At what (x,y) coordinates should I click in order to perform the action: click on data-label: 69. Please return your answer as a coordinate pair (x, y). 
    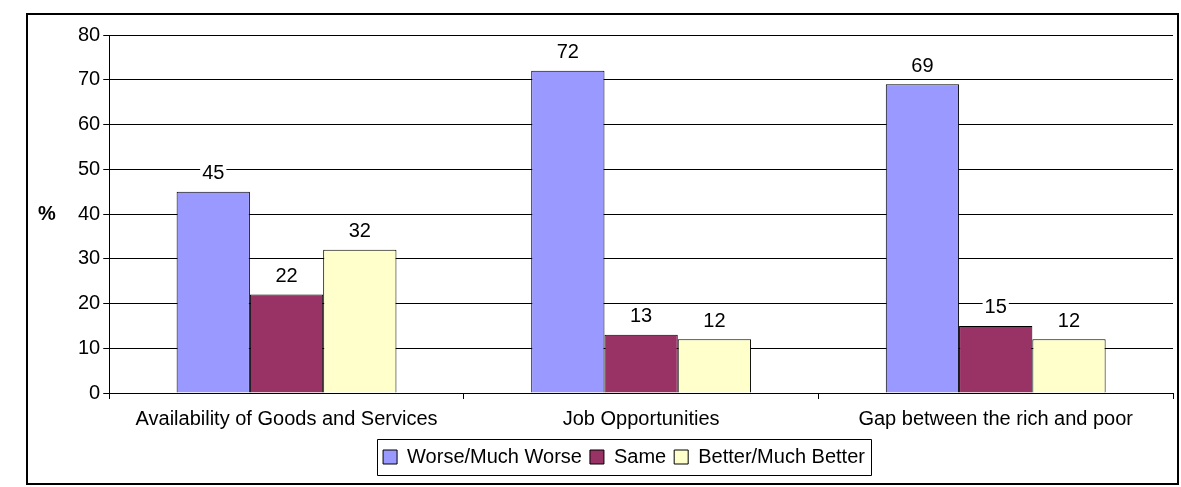
    Looking at the image, I should click on (922, 64).